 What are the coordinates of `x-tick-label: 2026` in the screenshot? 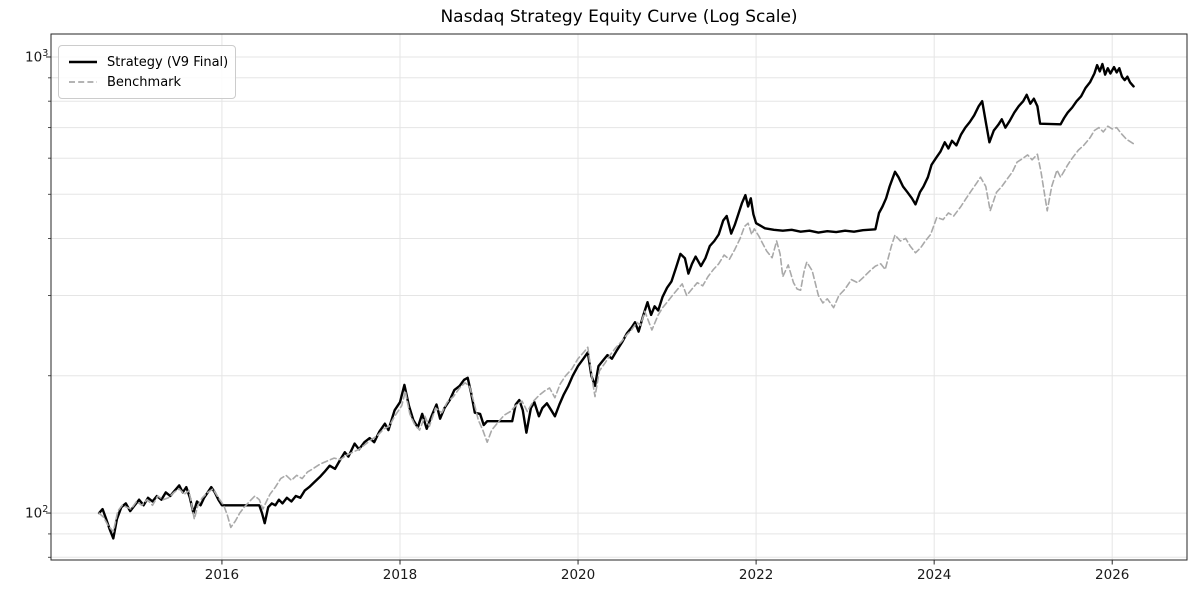 It's located at (1112, 575).